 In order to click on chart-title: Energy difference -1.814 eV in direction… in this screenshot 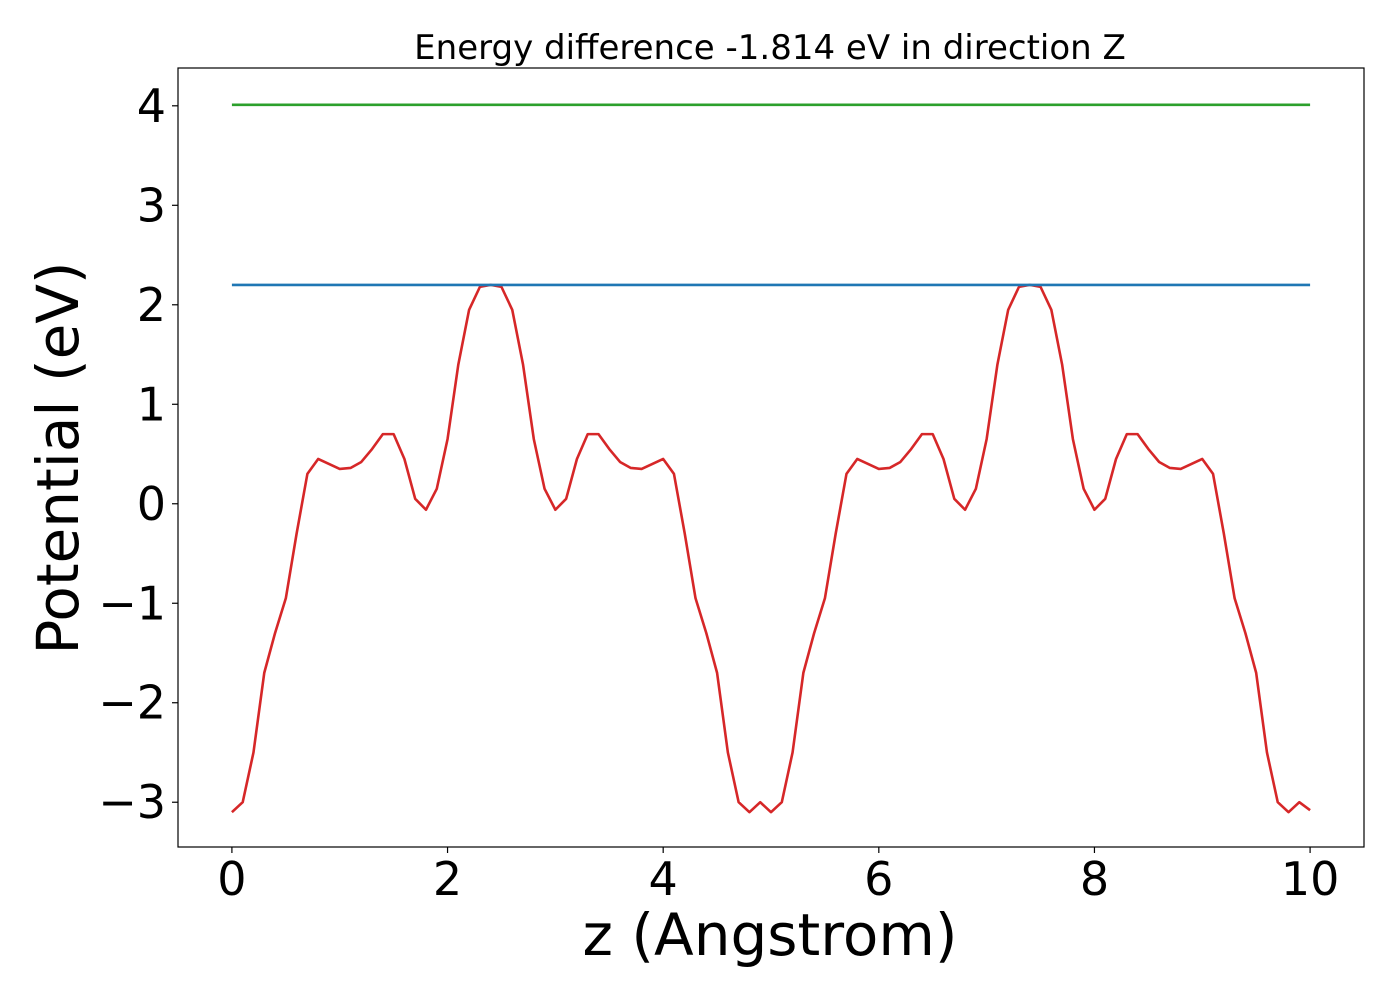, I will do `click(770, 48)`.